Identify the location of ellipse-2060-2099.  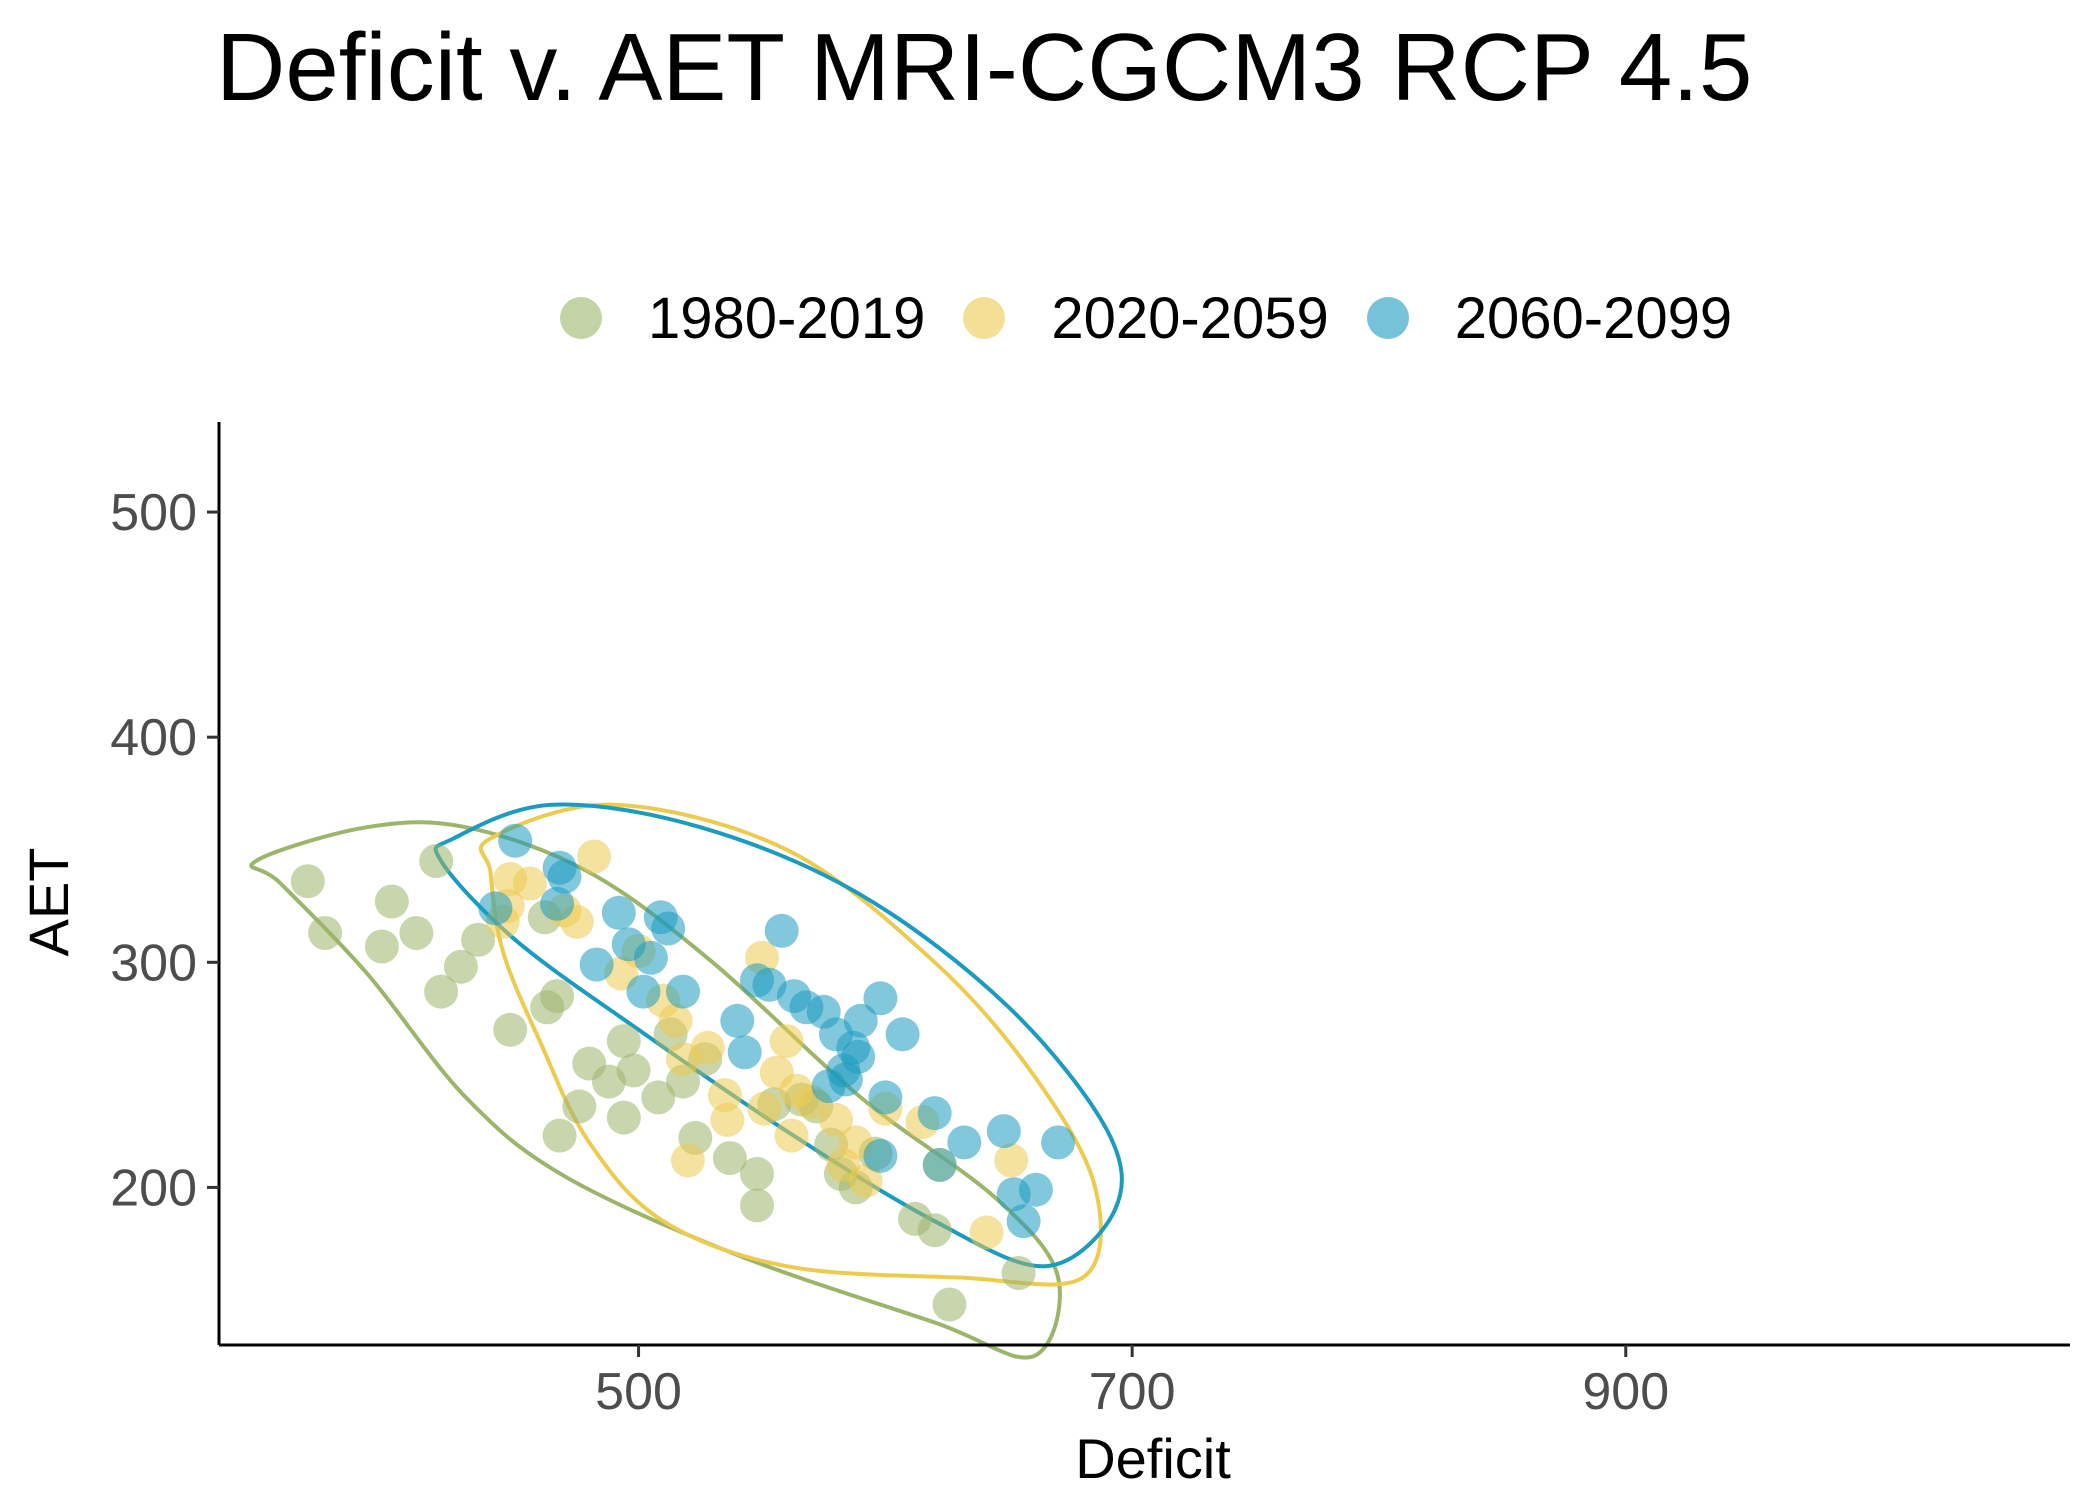
(778, 1035).